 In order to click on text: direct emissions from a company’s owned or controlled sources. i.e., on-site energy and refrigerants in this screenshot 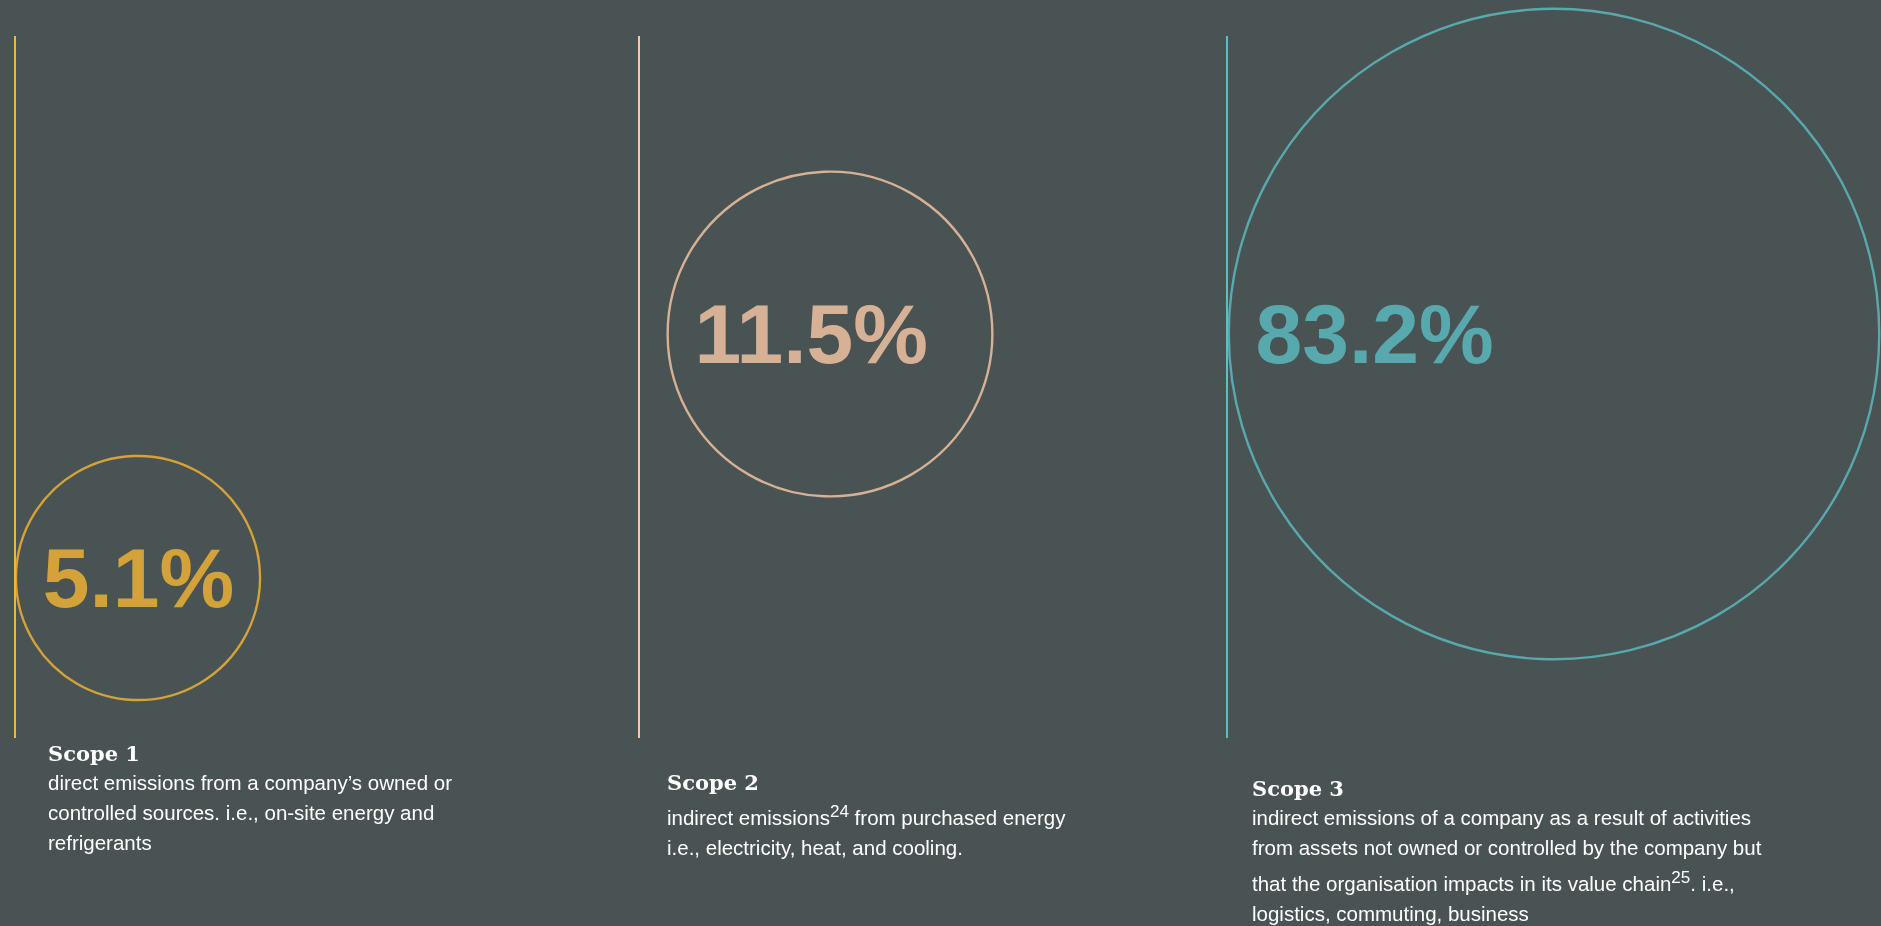, I will do `click(251, 813)`.